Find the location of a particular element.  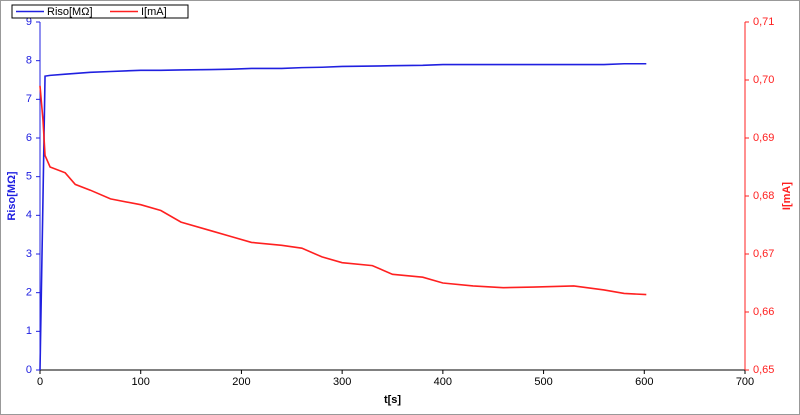

legend-label: Riso[MΩ] is located at coordinates (70, 12).